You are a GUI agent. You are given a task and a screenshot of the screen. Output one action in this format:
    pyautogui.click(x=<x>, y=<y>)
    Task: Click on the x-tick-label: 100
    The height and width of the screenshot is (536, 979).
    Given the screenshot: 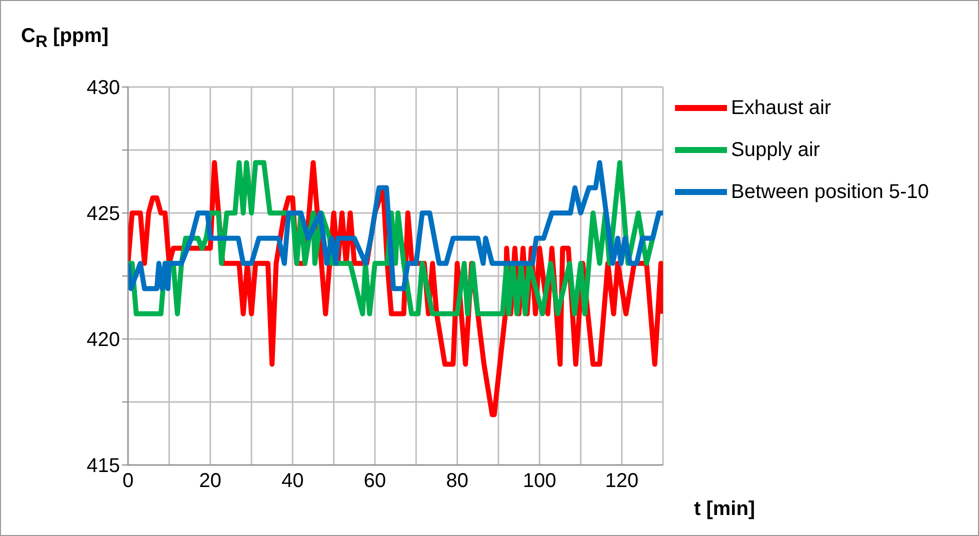 What is the action you would take?
    pyautogui.click(x=539, y=481)
    